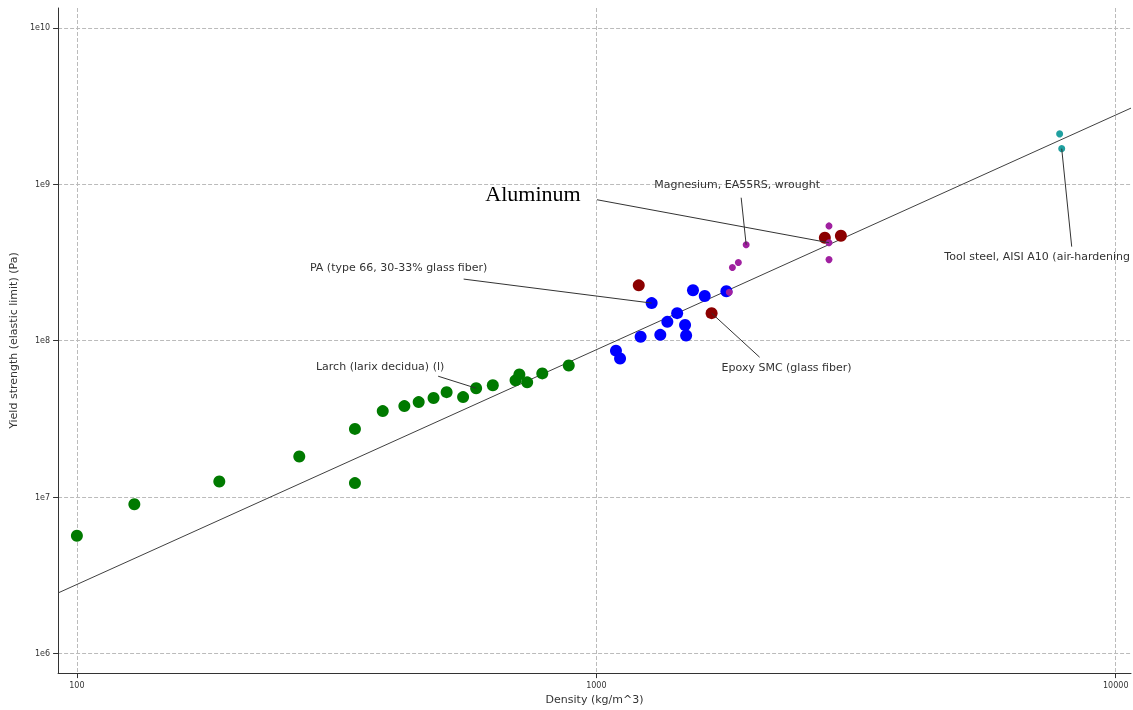 This screenshot has height=710, width=1133. I want to click on annotation: Epoxy SMC (glass fiber), so click(786, 367).